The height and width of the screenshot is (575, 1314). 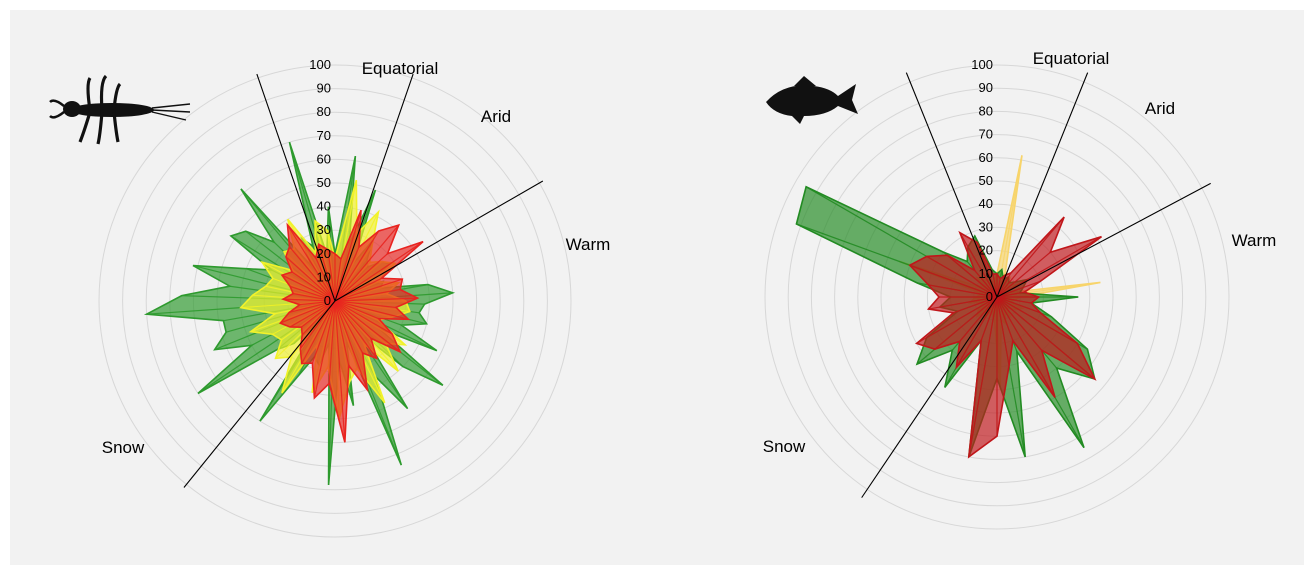 What do you see at coordinates (812, 100) in the screenshot?
I see `fish-icon` at bounding box center [812, 100].